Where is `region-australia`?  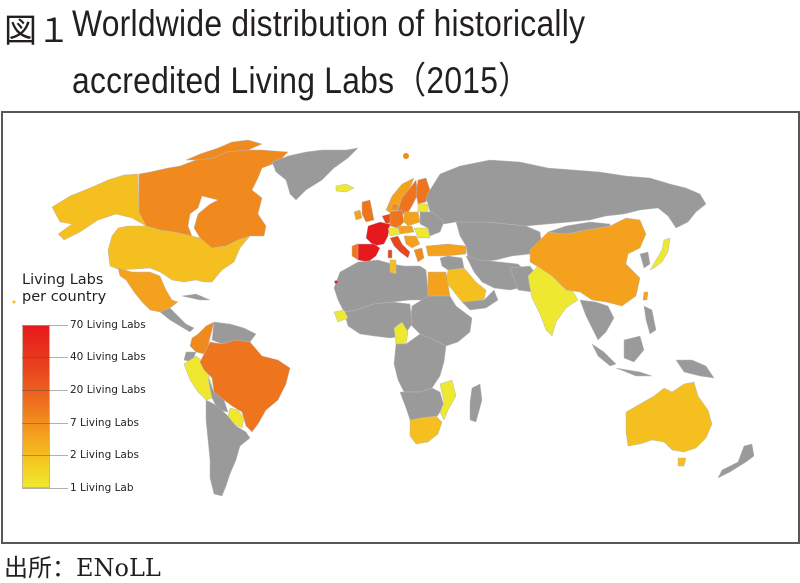 region-australia is located at coordinates (669, 417).